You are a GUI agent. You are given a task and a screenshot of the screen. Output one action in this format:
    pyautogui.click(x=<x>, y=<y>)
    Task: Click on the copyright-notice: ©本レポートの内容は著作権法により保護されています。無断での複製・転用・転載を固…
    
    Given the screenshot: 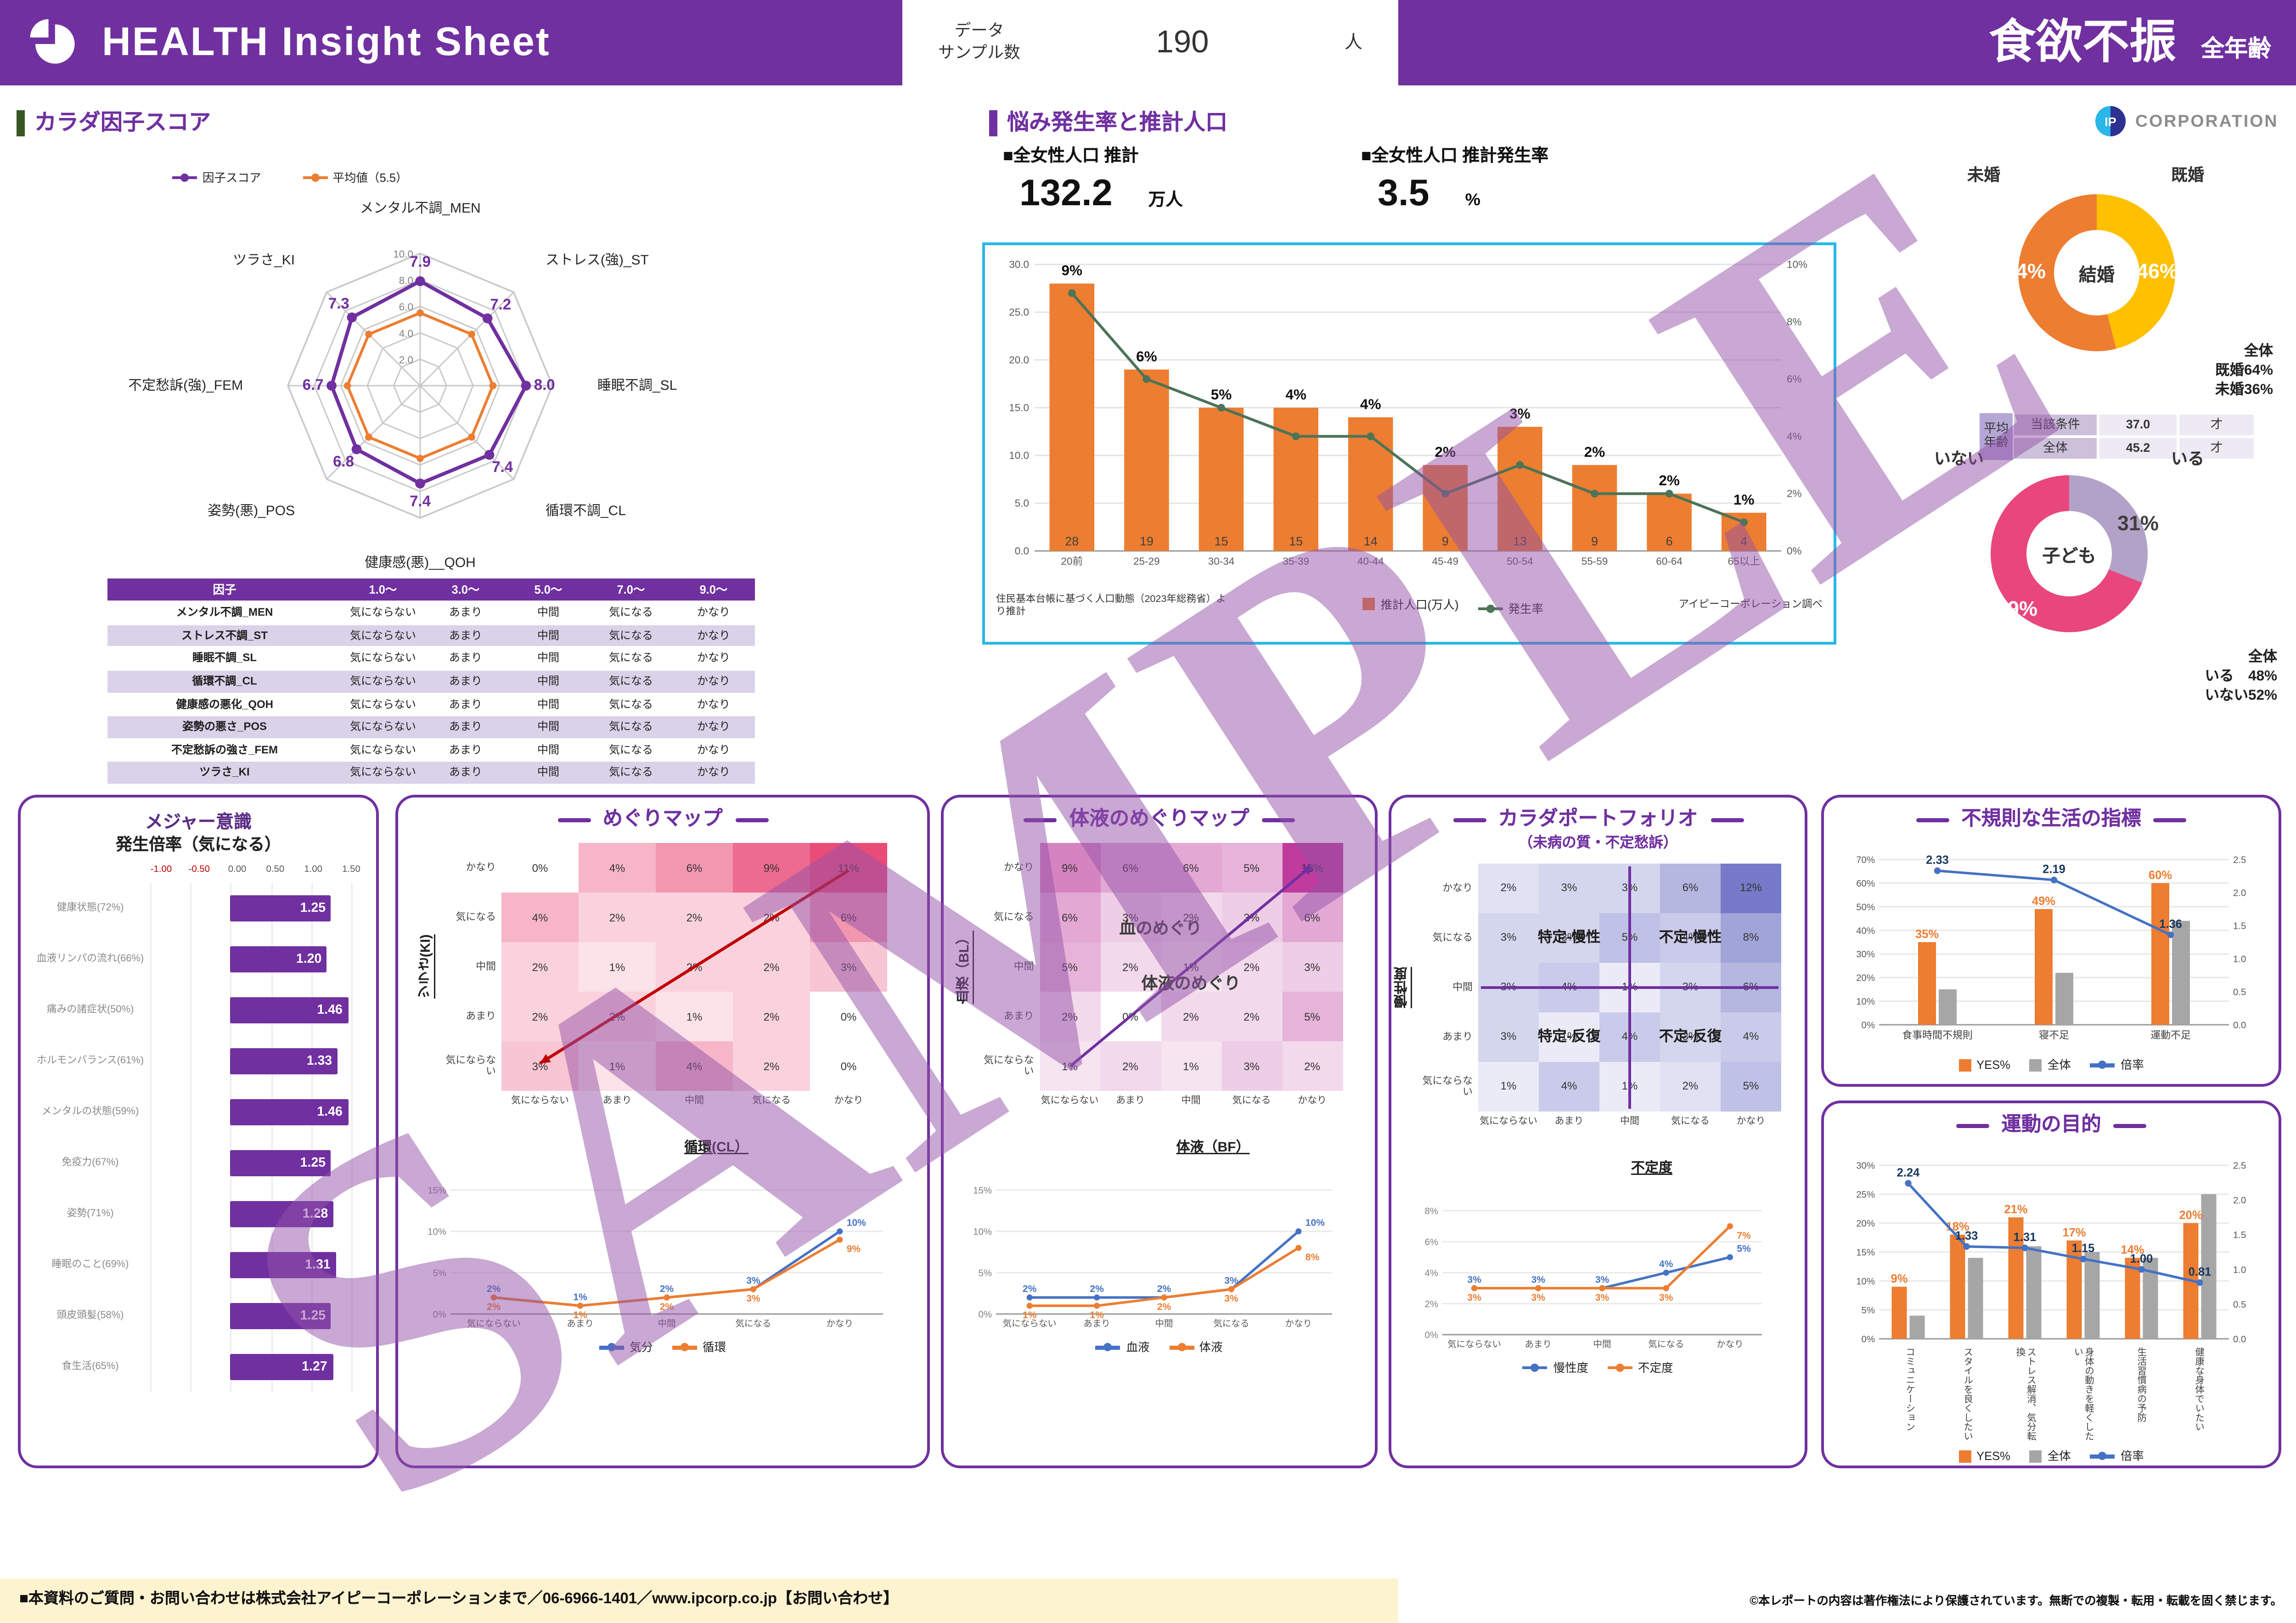 What is the action you would take?
    pyautogui.click(x=2017, y=1600)
    